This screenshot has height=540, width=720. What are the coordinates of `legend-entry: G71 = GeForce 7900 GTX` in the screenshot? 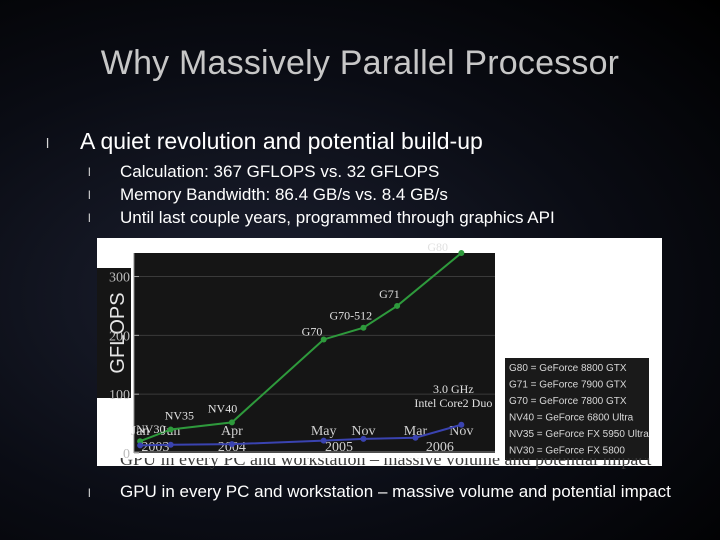 It's located at (568, 385).